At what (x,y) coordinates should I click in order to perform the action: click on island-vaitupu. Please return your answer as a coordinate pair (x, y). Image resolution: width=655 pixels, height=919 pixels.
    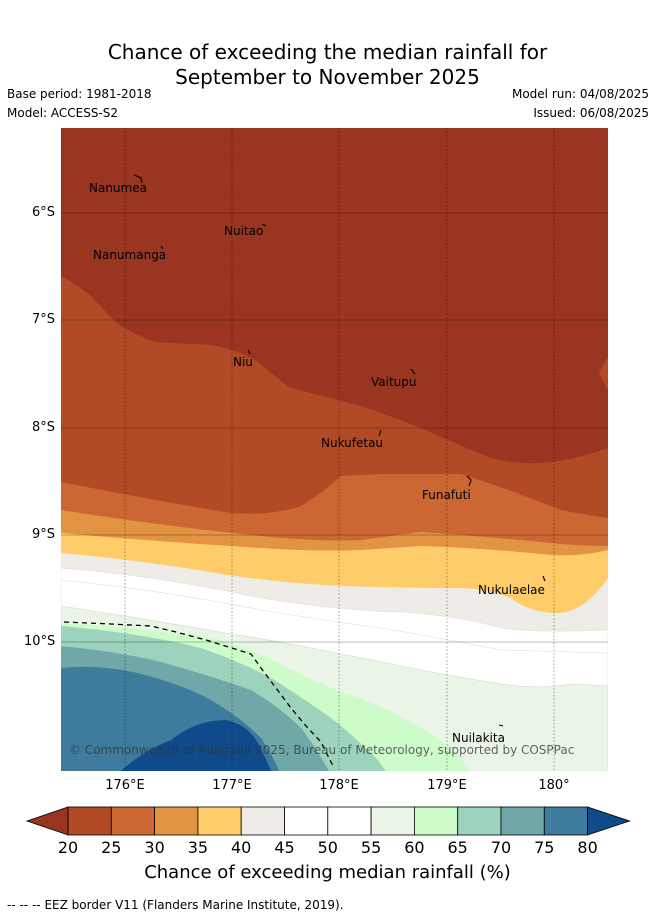
    Looking at the image, I should click on (413, 371).